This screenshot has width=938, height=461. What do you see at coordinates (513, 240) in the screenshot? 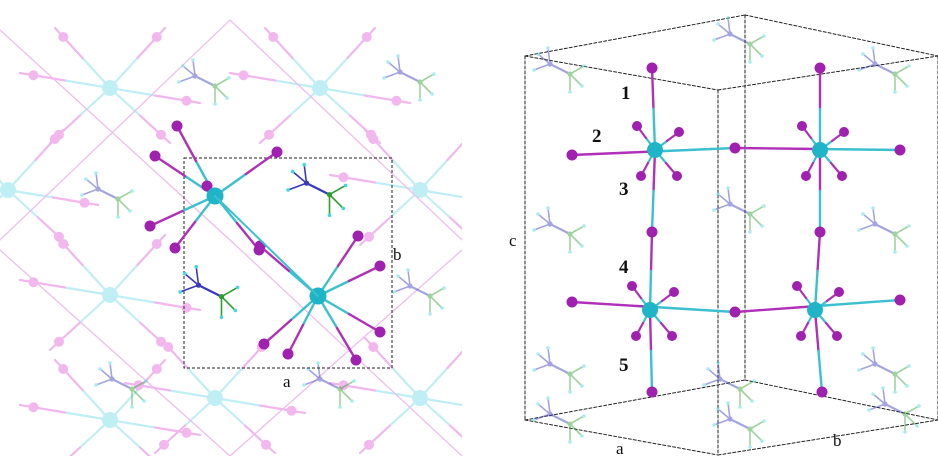
I see `axis-label-c: c` at bounding box center [513, 240].